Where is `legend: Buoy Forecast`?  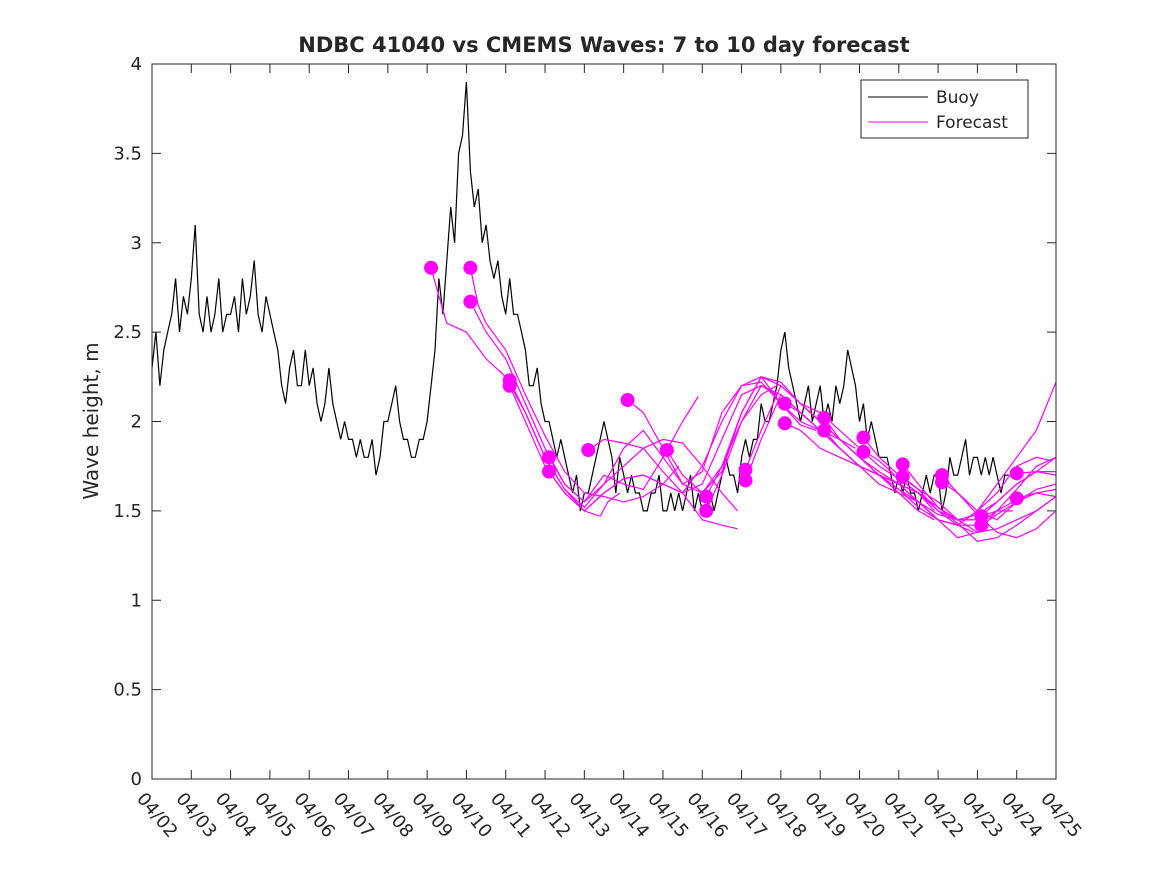 legend: Buoy Forecast is located at coordinates (944, 109).